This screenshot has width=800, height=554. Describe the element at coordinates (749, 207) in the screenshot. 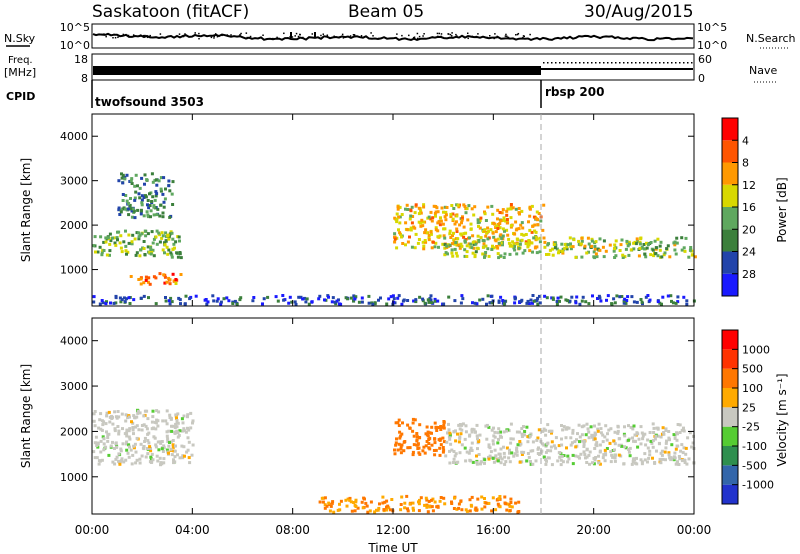

I see `colorbar-tick-label: 16` at that location.